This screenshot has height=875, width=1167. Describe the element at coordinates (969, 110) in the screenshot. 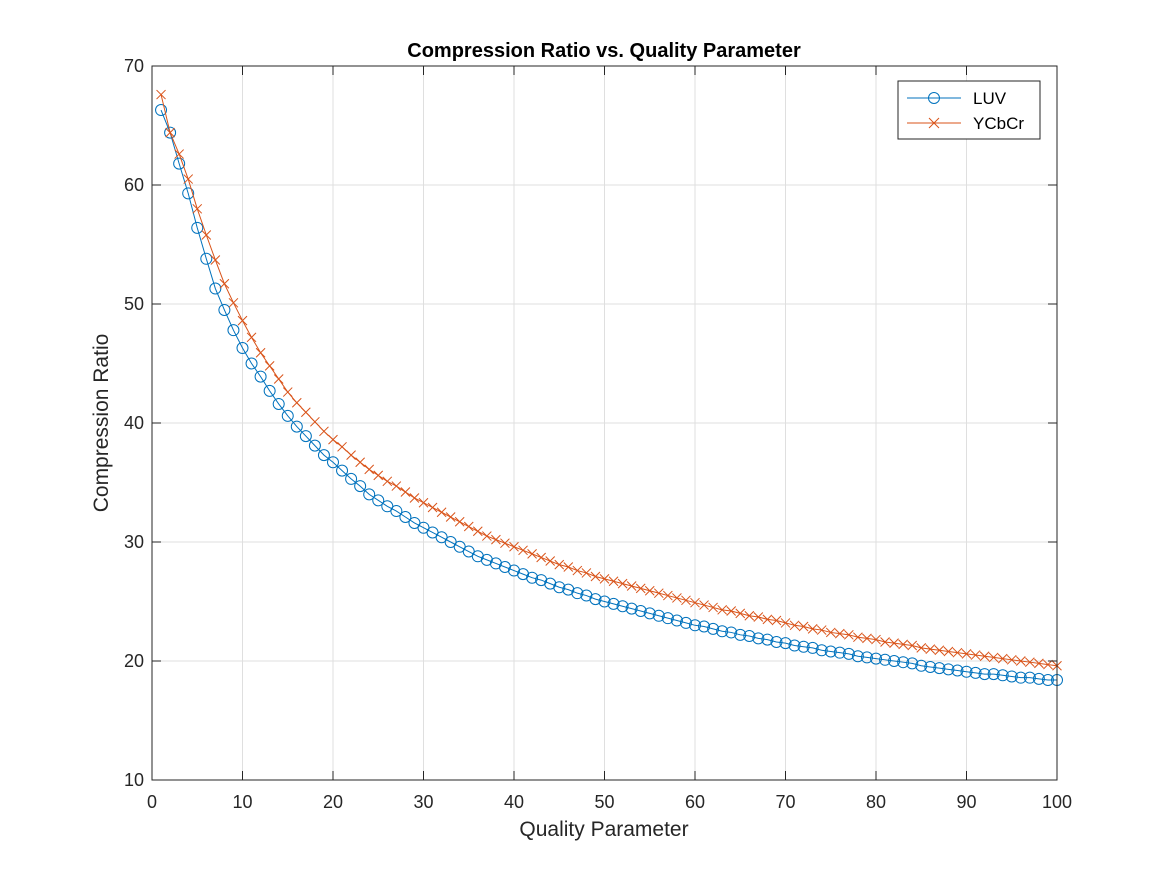

I see `legend: LUV YCbCr` at that location.